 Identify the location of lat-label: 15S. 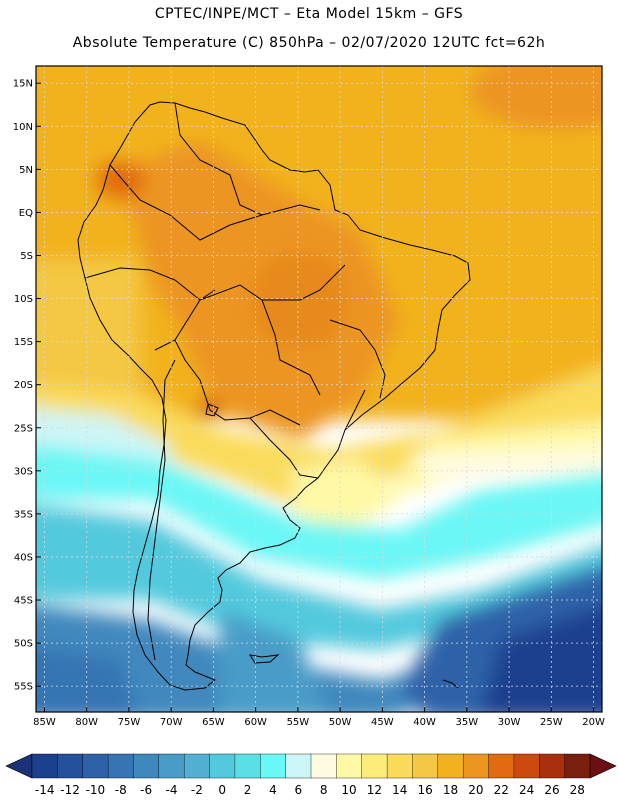
(23, 342).